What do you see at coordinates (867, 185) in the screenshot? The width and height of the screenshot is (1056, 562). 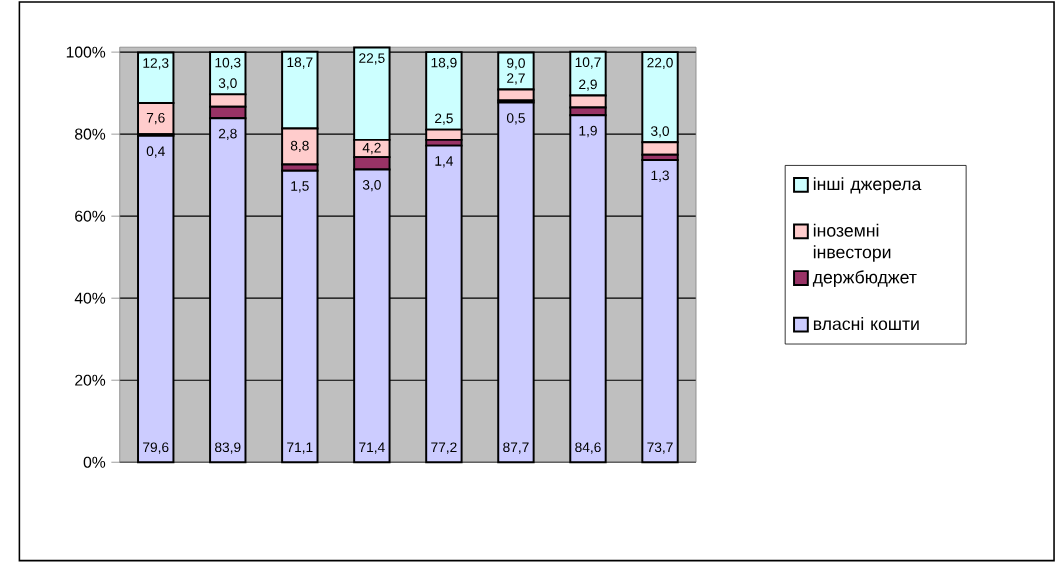 I see `legend-label: інші джерела` at bounding box center [867, 185].